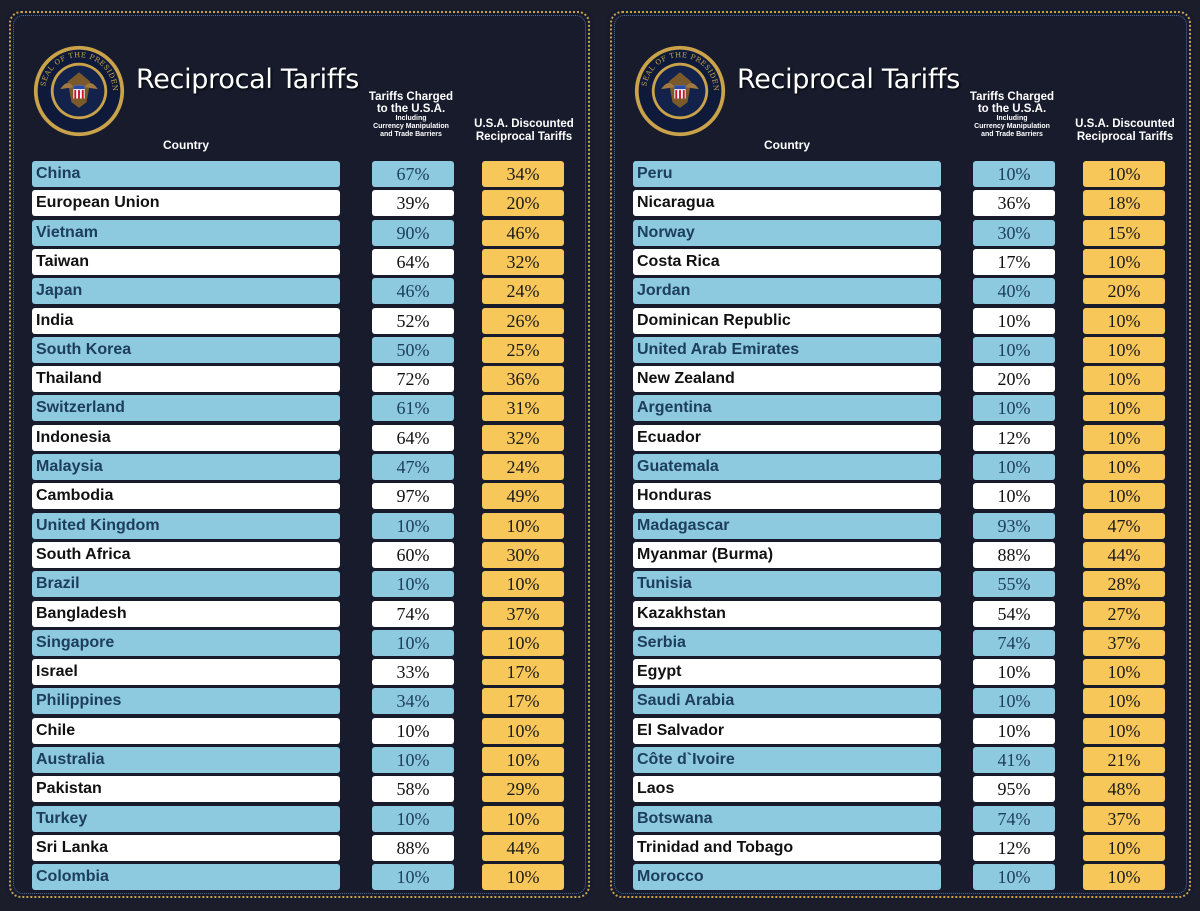 Image resolution: width=1200 pixels, height=911 pixels. What do you see at coordinates (524, 137) in the screenshot?
I see `discounted-header-line2: Reciprocal Tariffs` at bounding box center [524, 137].